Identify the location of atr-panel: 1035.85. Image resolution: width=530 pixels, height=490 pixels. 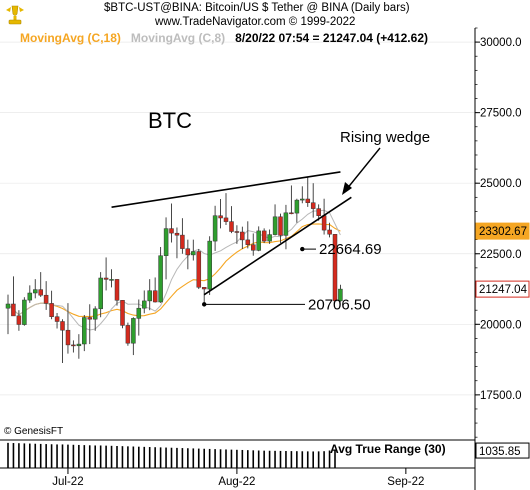
(265, 455).